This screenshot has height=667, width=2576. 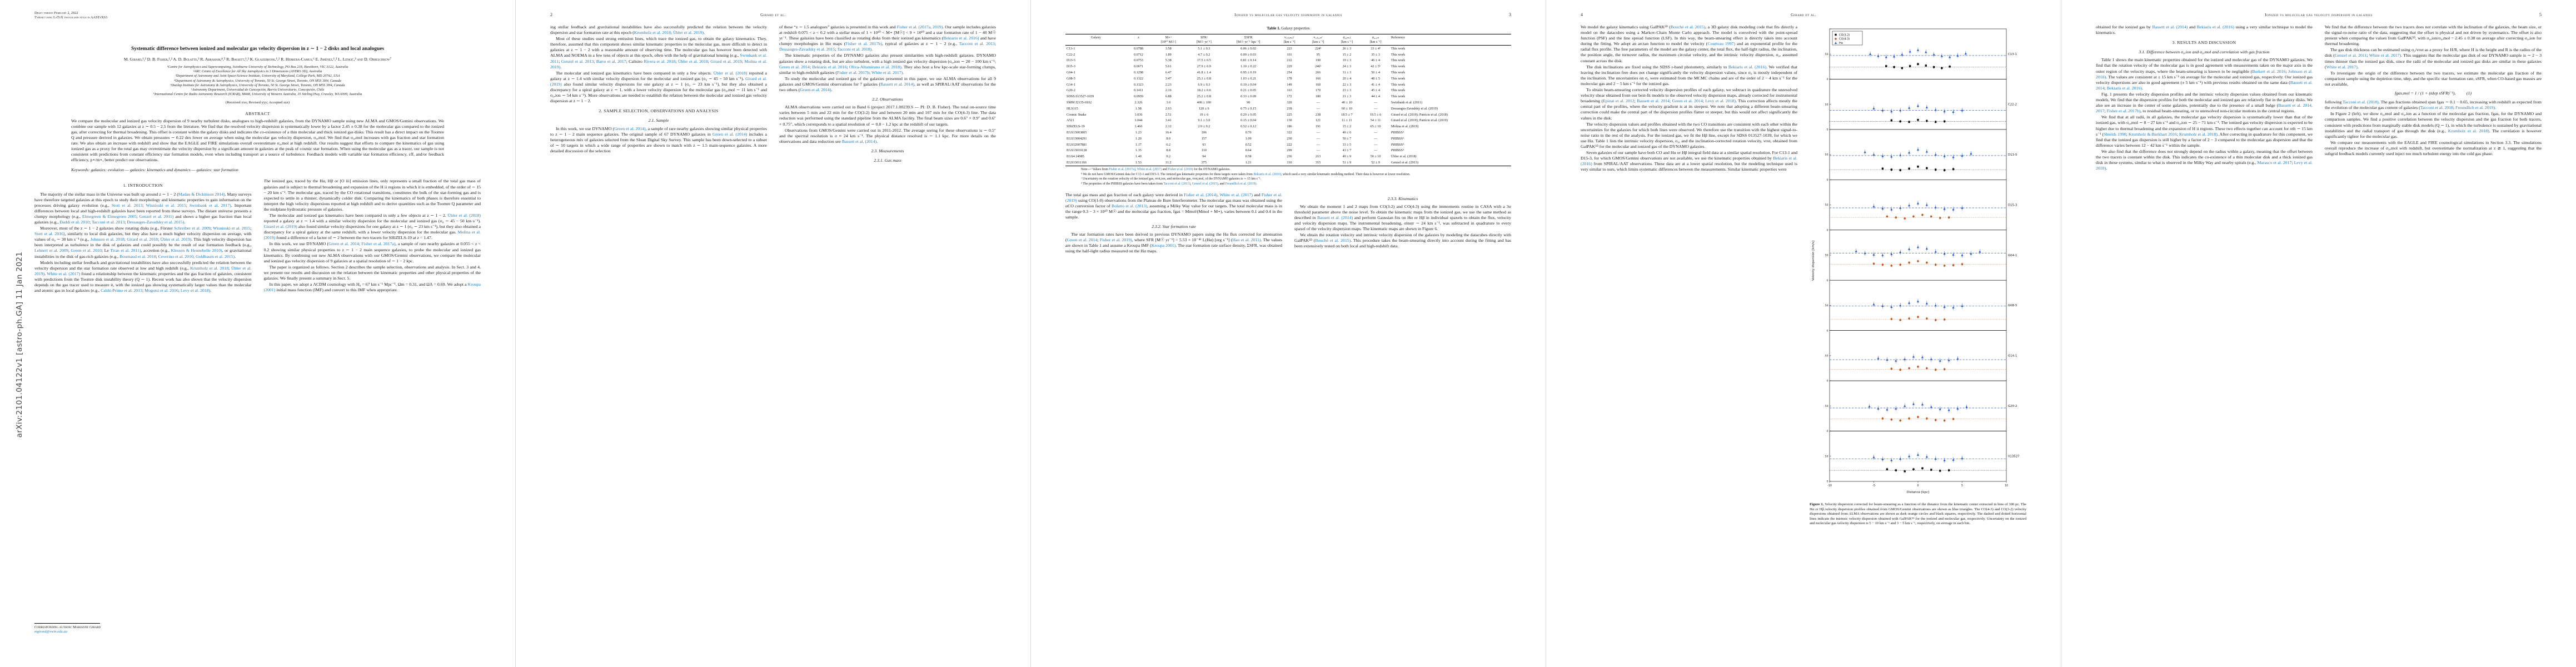 I want to click on cell-reference: Molina et al. (2019), so click(x=1405, y=127).